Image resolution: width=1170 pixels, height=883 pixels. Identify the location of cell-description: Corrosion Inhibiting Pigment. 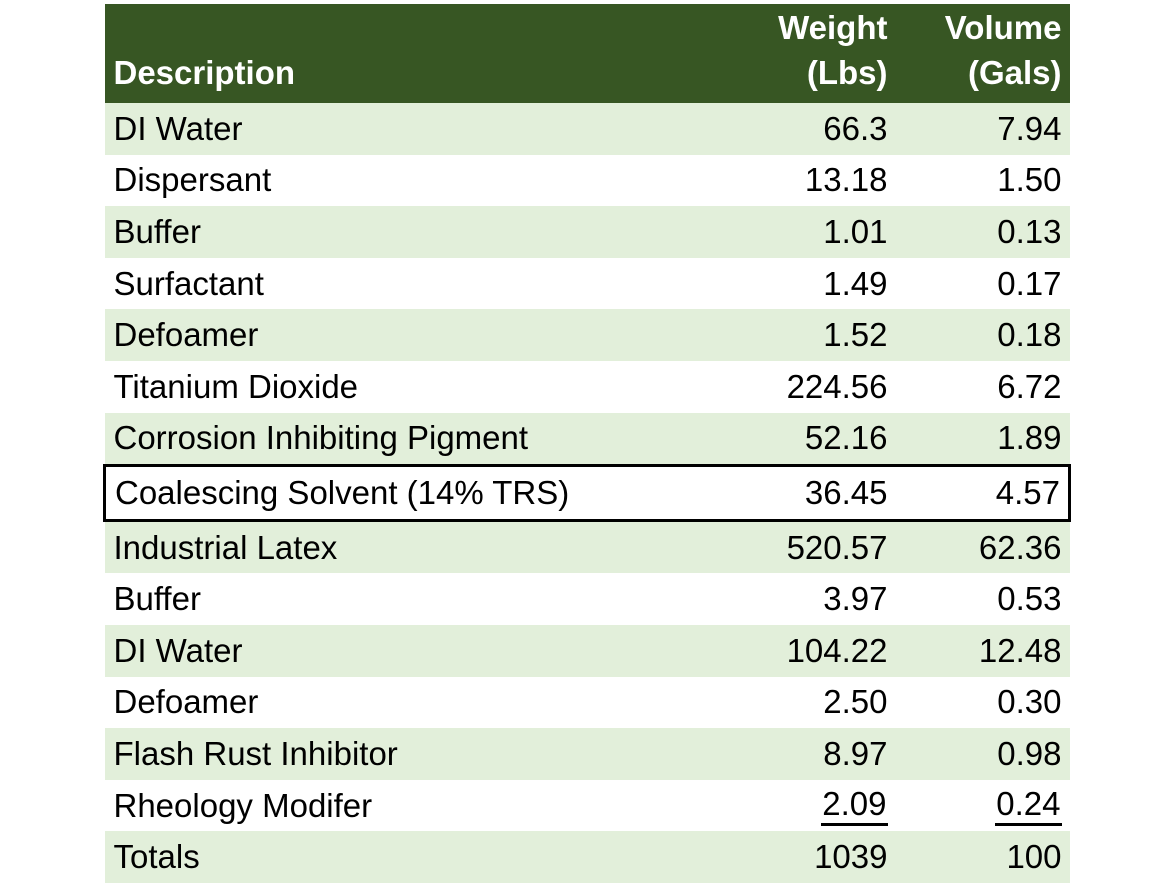
(378, 439).